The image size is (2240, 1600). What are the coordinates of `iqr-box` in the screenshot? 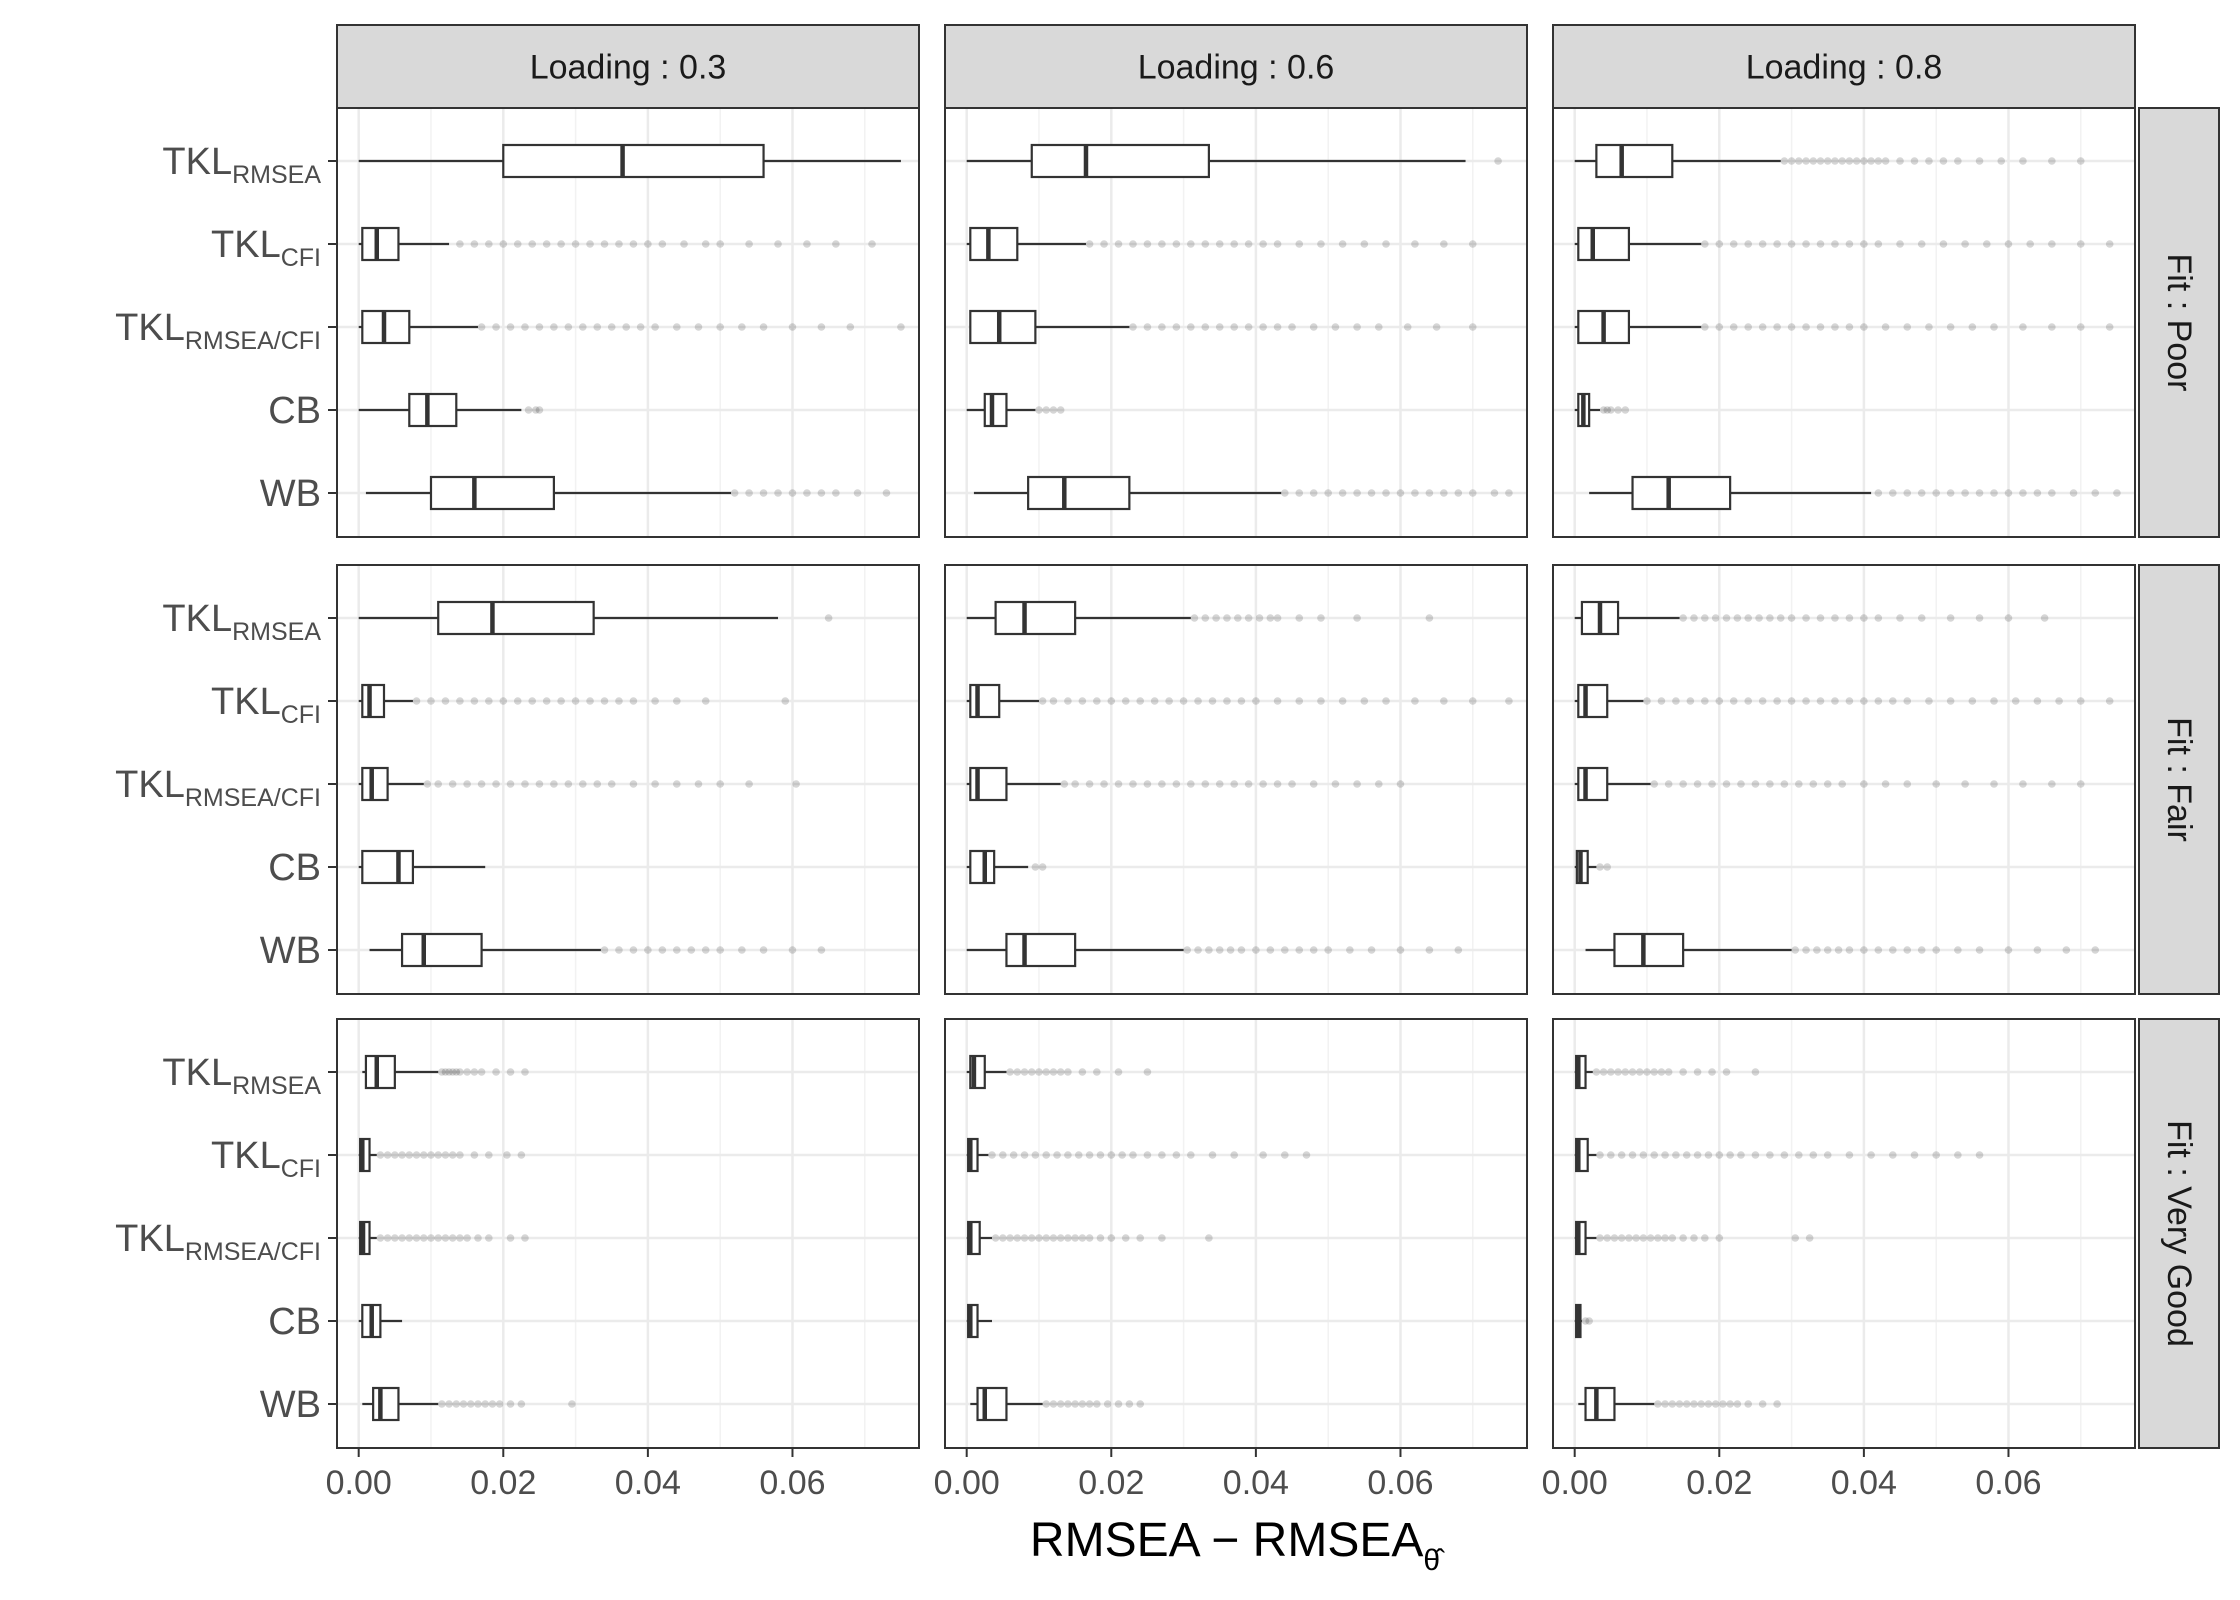 It's located at (1593, 784).